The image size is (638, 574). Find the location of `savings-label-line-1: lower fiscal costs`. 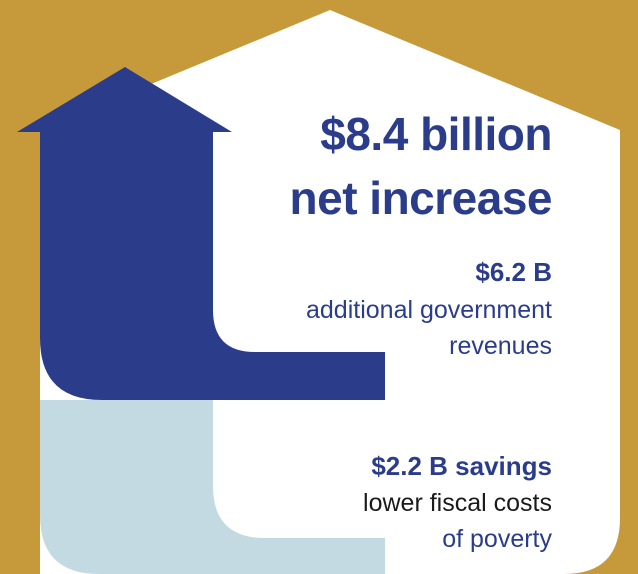

savings-label-line-1: lower fiscal costs is located at coordinates (457, 503).